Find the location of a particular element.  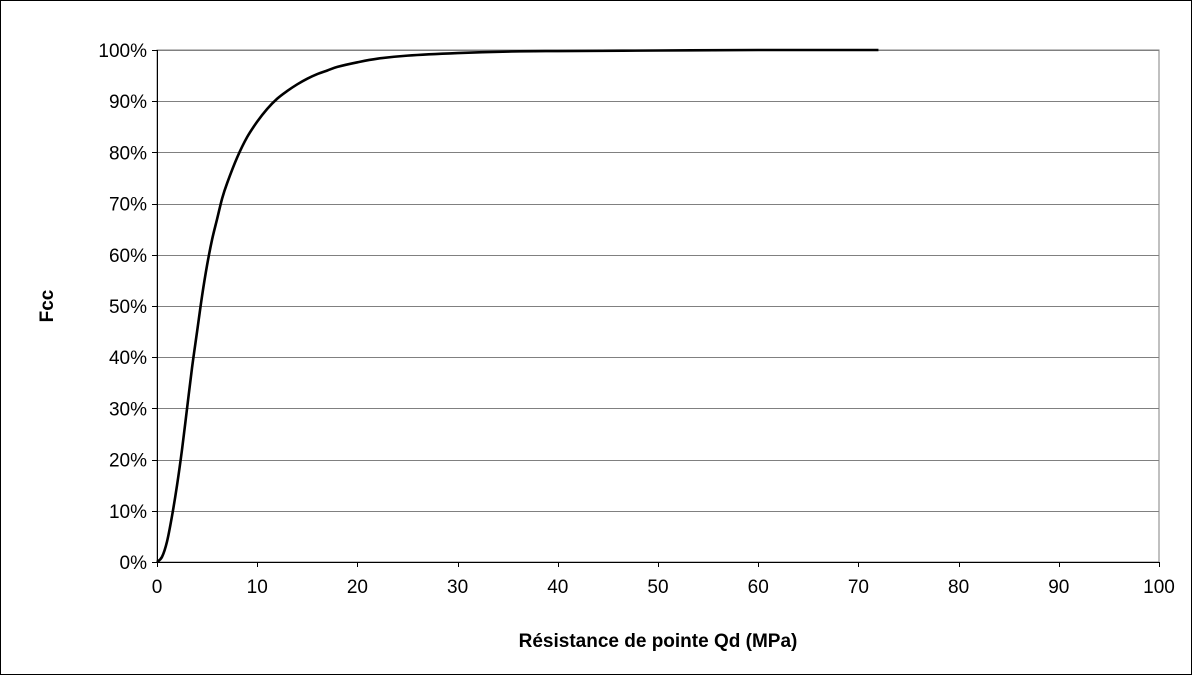

y-tick-label: 70% is located at coordinates (128, 205).